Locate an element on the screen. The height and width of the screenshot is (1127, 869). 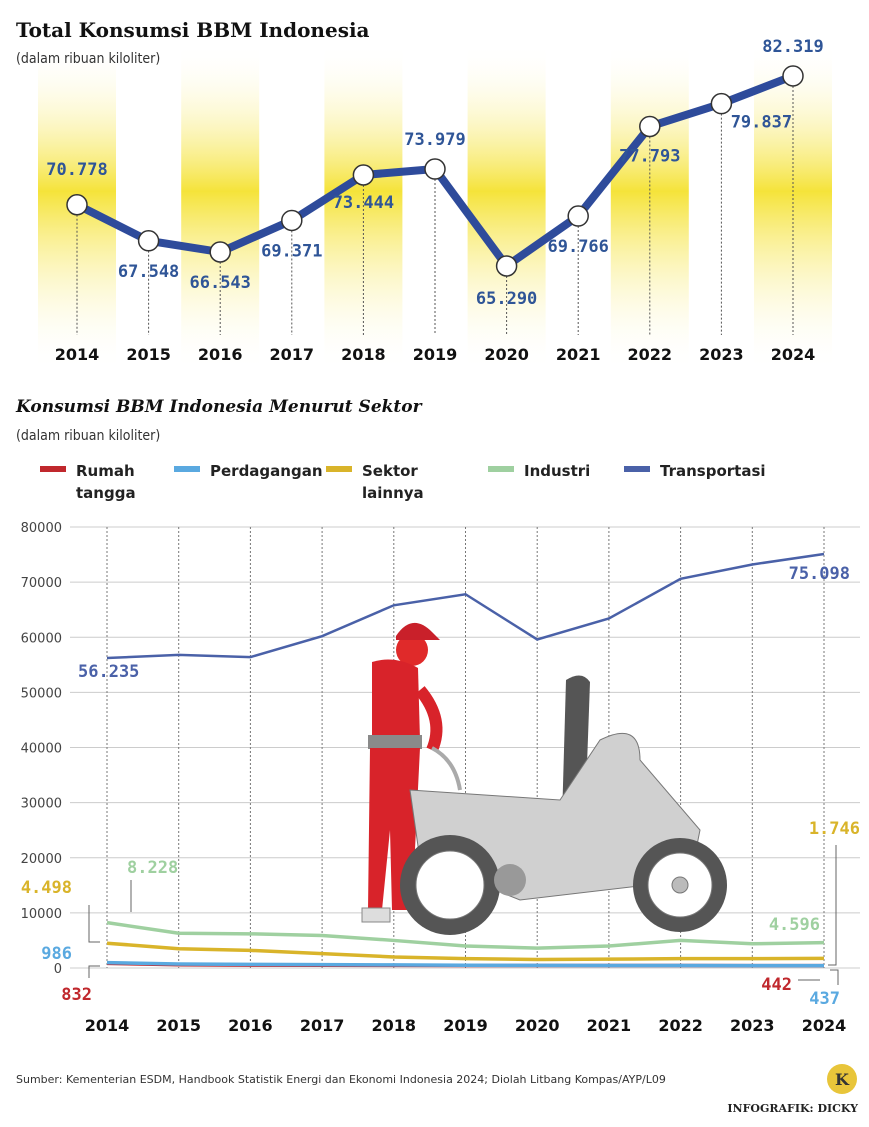
legend-label: Rumah is located at coordinates (105, 471).